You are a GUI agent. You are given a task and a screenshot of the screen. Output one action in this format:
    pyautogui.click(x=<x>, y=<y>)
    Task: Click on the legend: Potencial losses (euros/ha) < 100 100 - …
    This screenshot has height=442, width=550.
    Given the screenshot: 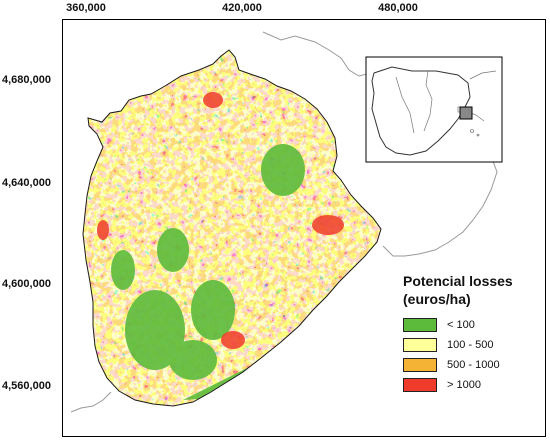 What is the action you would take?
    pyautogui.click(x=458, y=332)
    